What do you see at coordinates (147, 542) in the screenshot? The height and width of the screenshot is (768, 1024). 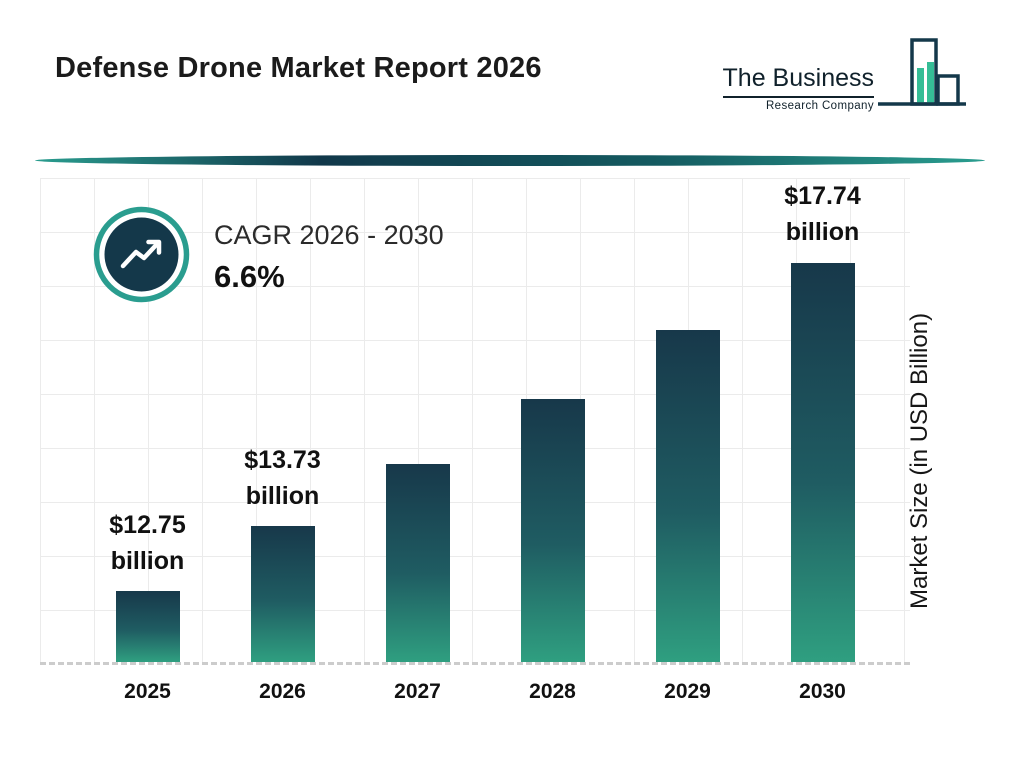 I see `bar-value-label-2025: $12.75 billion` at bounding box center [147, 542].